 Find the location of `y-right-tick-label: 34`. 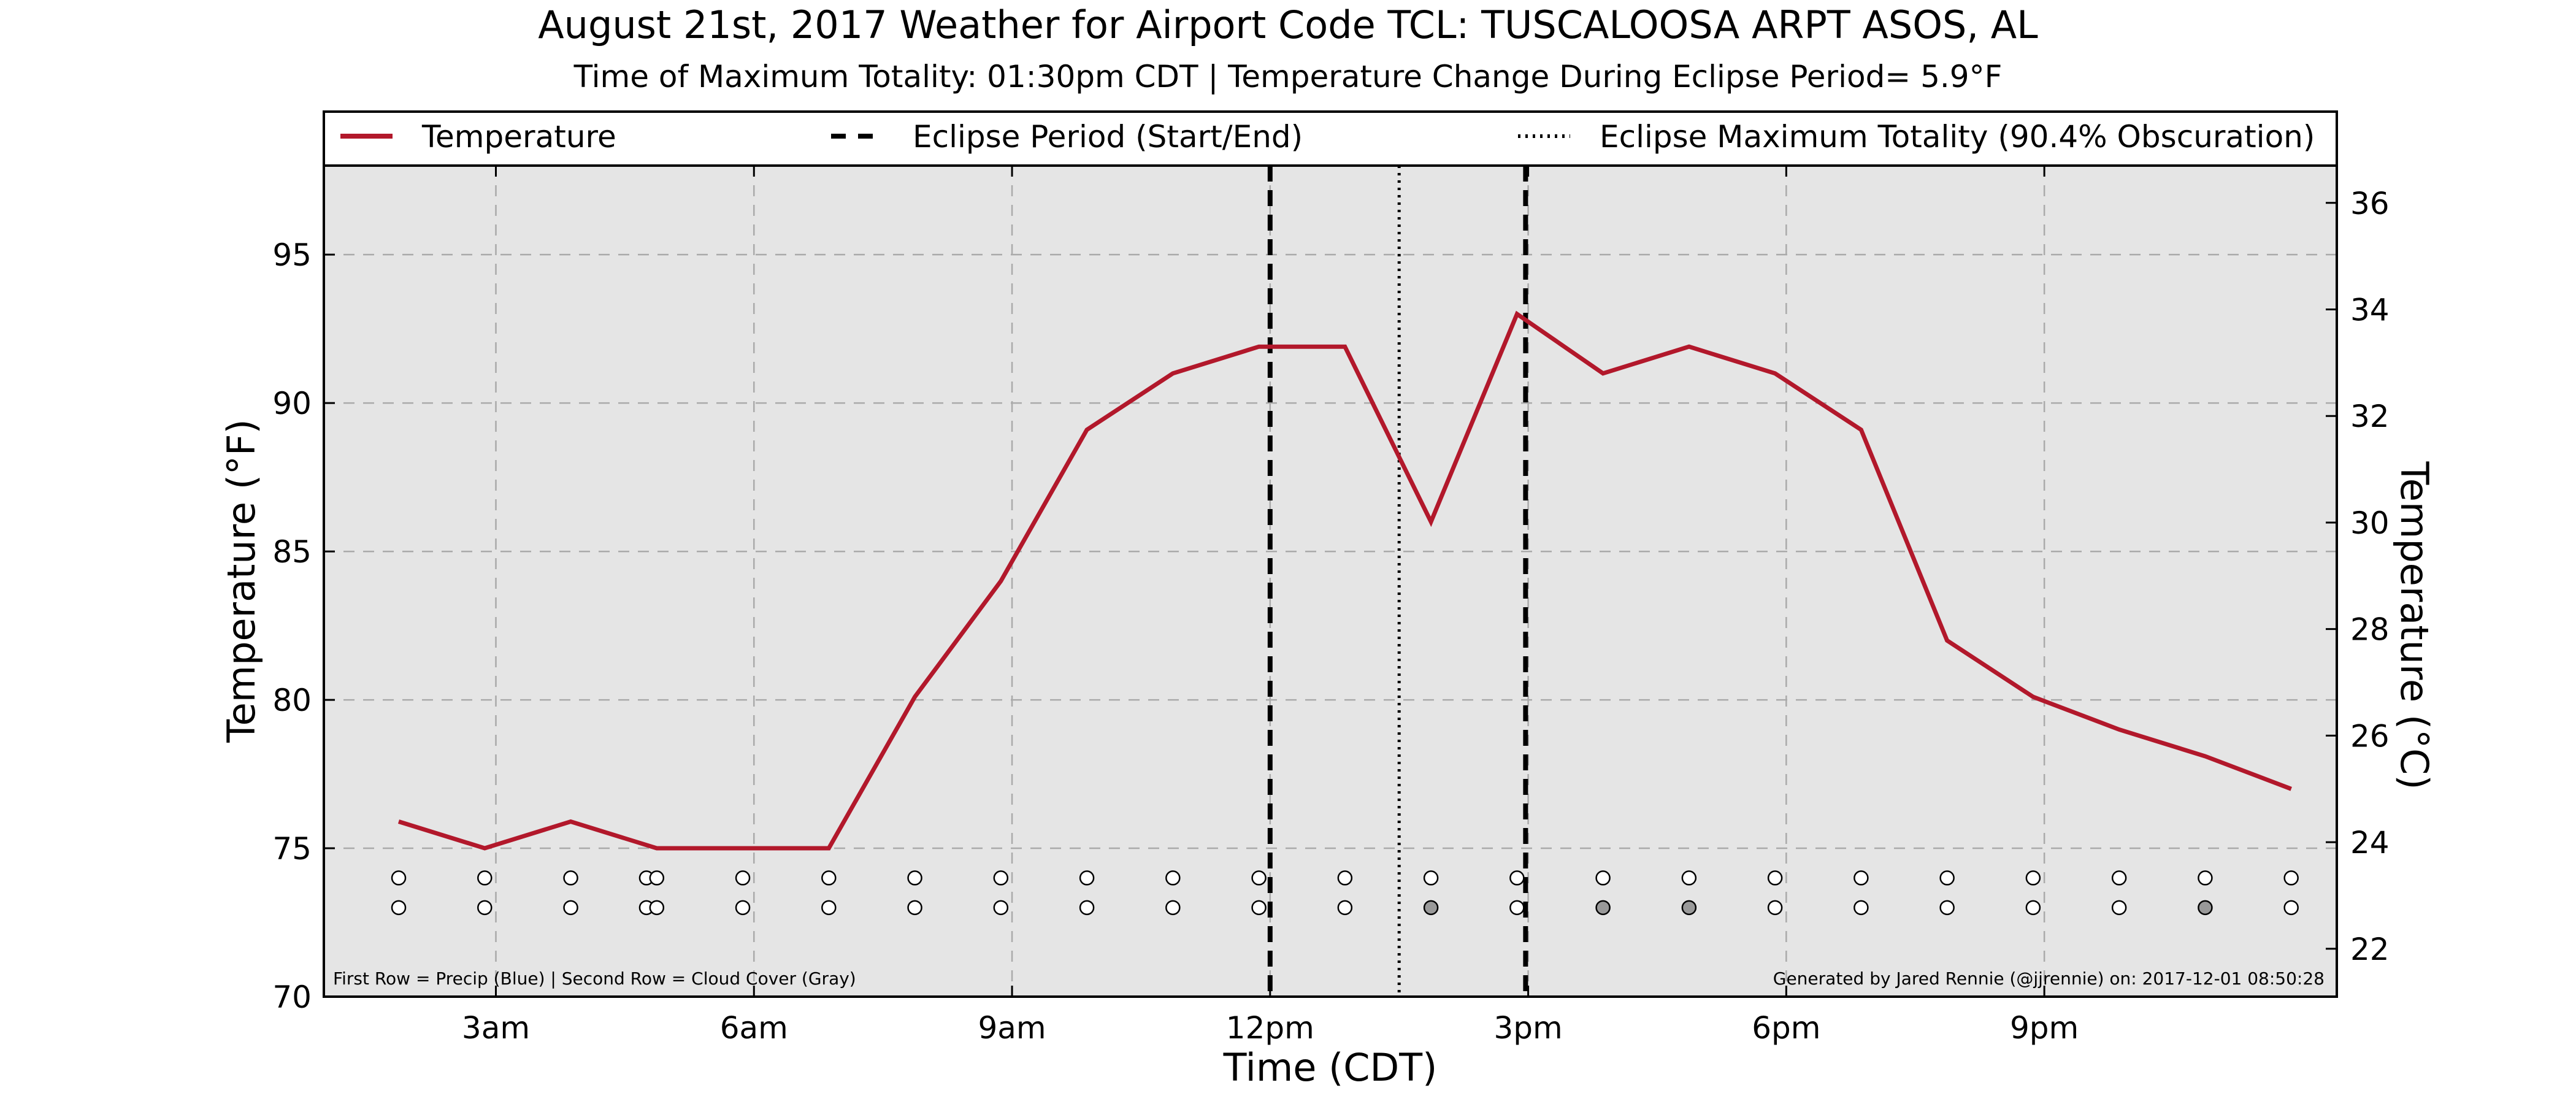

y-right-tick-label: 34 is located at coordinates (2370, 310).